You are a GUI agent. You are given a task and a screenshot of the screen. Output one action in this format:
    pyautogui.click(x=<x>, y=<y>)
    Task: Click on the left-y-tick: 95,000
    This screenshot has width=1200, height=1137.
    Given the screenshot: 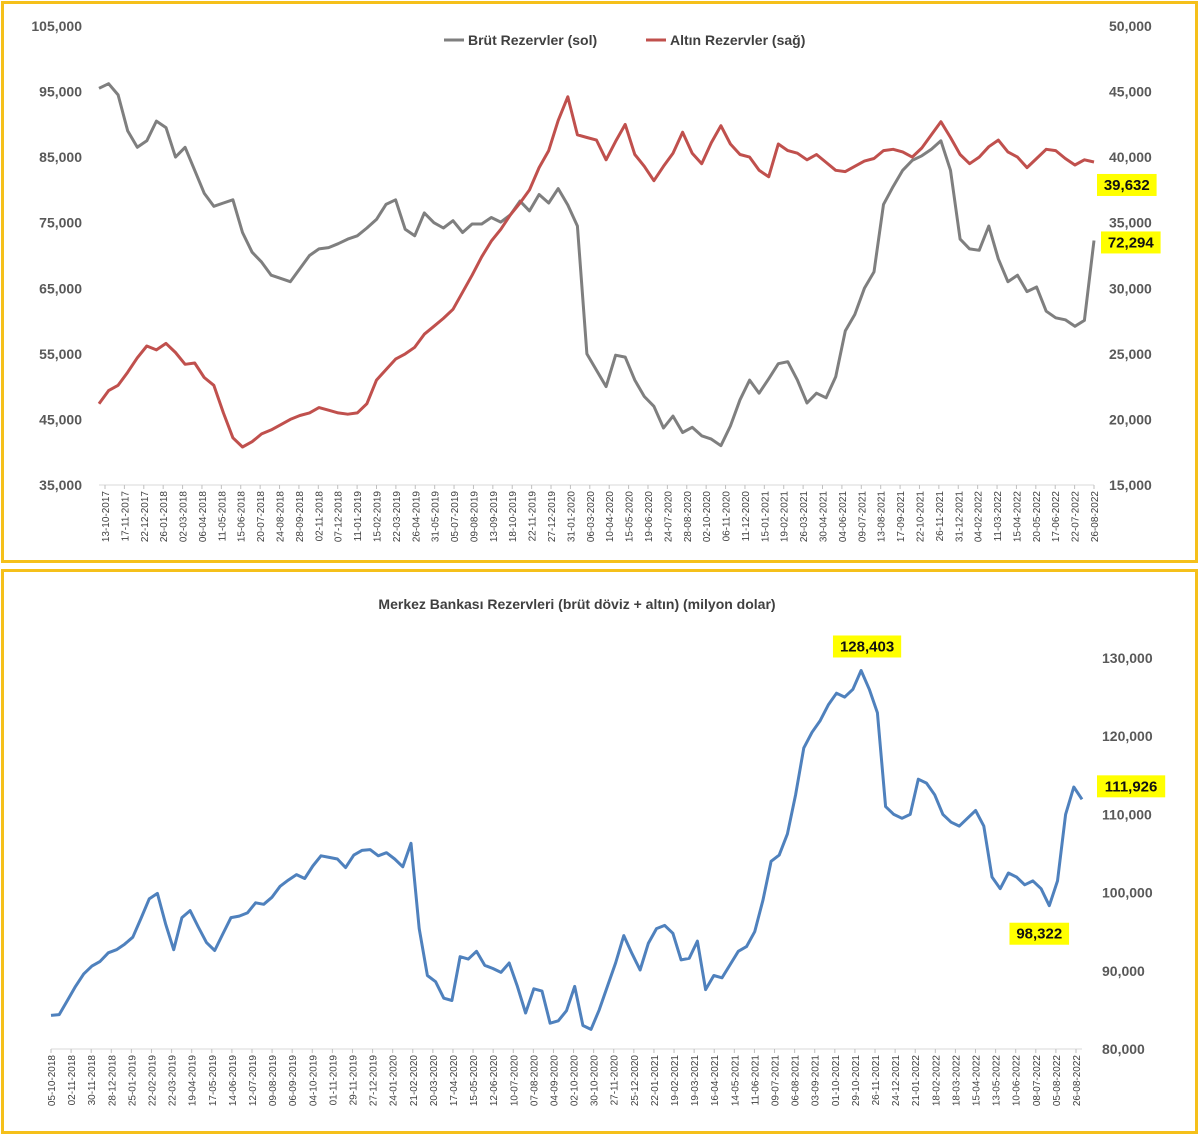 What is the action you would take?
    pyautogui.click(x=60, y=92)
    